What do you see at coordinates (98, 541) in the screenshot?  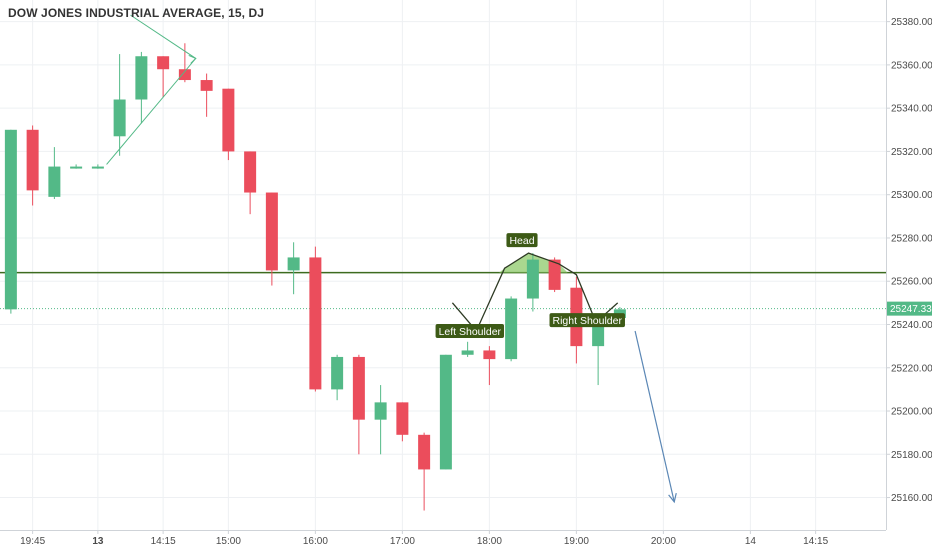 I see `time-tick-label: 13` at bounding box center [98, 541].